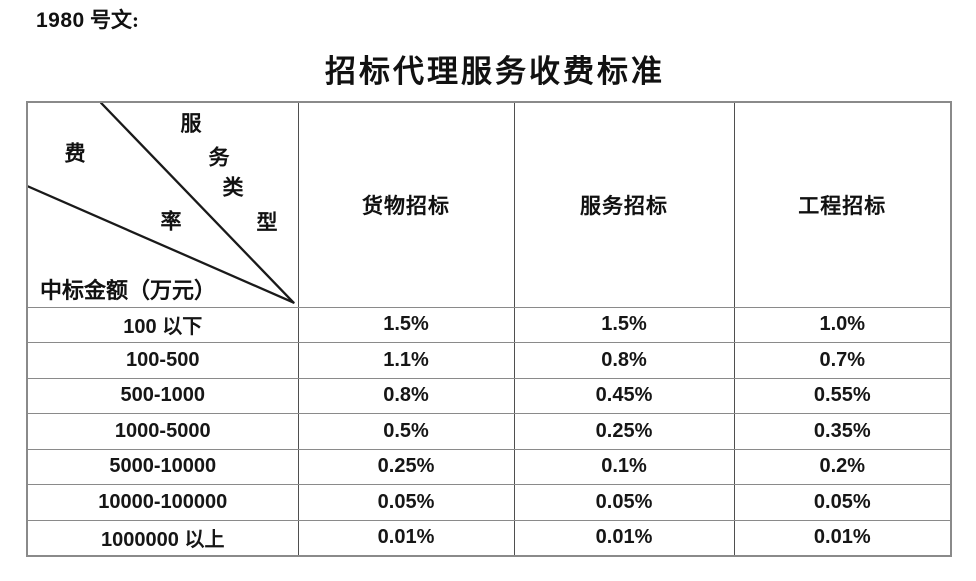 Image resolution: width=976 pixels, height=581 pixels. What do you see at coordinates (624, 431) in the screenshot?
I see `services-rate-cell: 0.25%` at bounding box center [624, 431].